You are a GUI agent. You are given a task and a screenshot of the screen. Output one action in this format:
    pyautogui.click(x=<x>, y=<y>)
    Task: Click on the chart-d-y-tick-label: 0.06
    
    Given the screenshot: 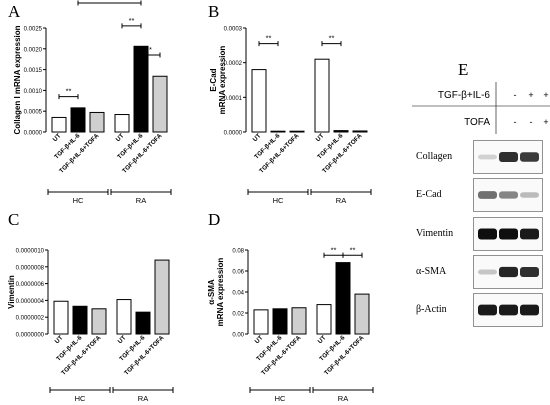 What is the action you would take?
    pyautogui.click(x=238, y=273)
    